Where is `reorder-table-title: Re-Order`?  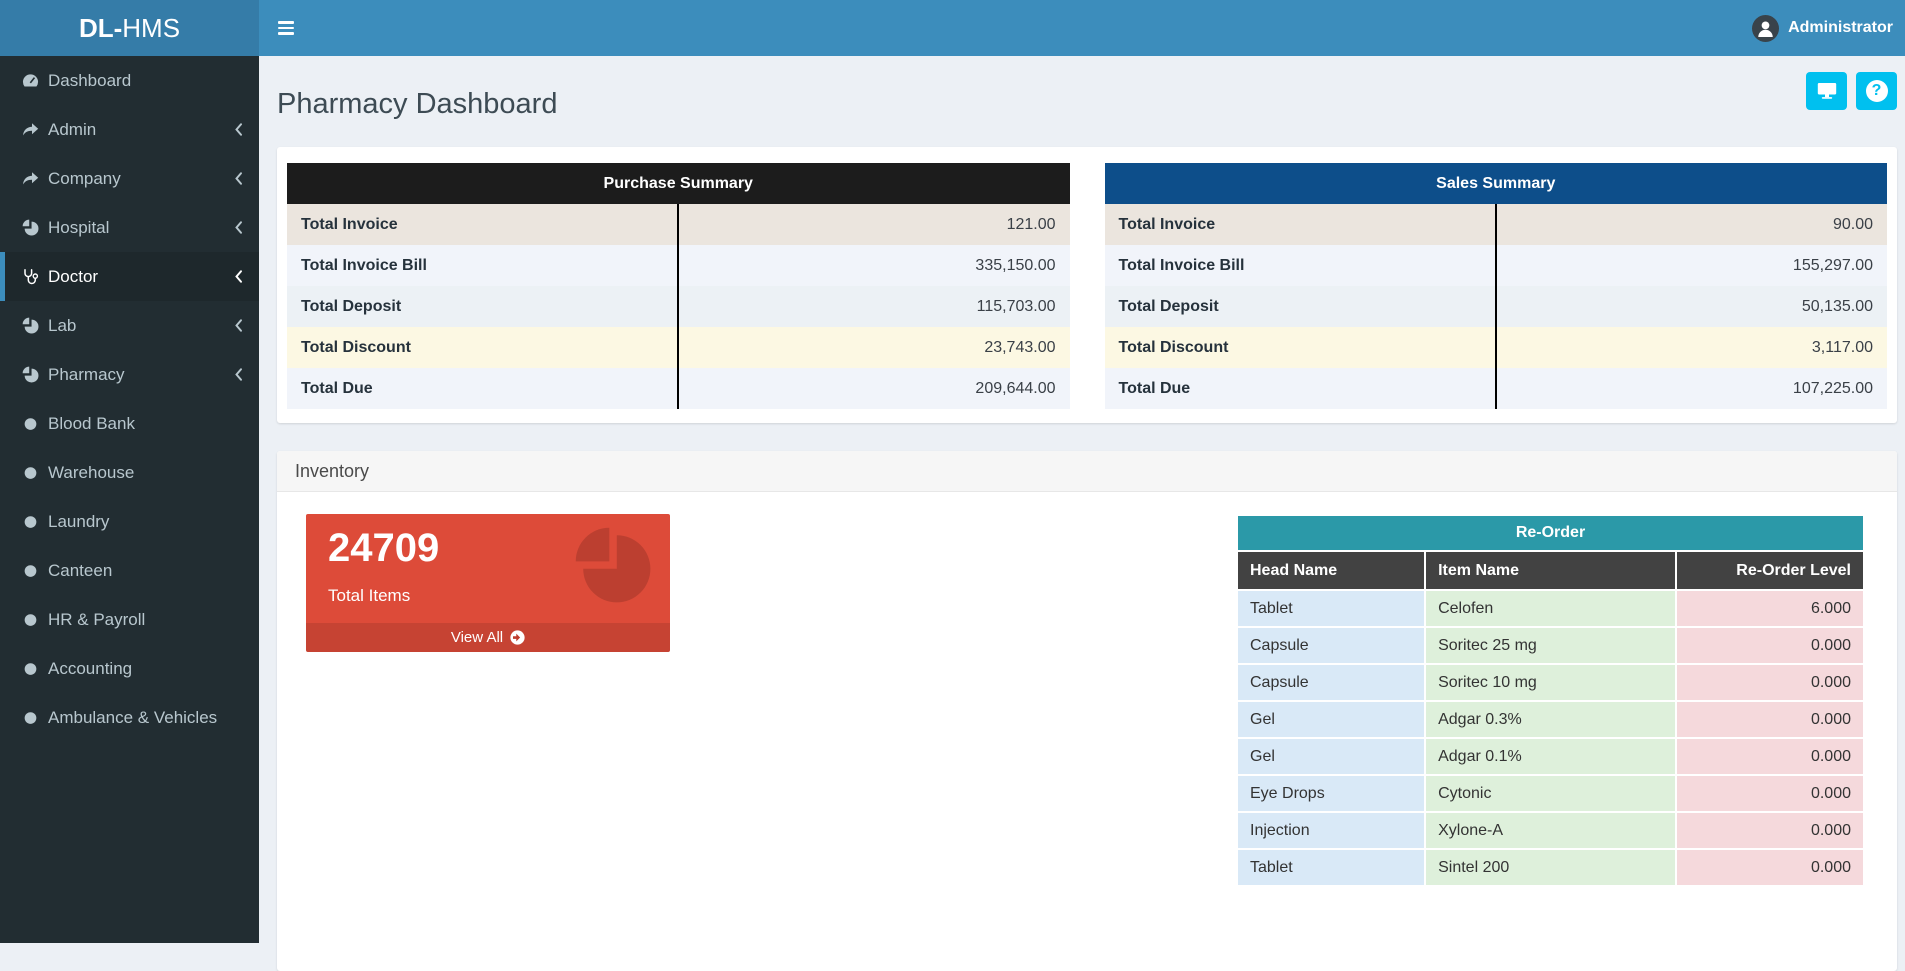 reorder-table-title: Re-Order is located at coordinates (1550, 533).